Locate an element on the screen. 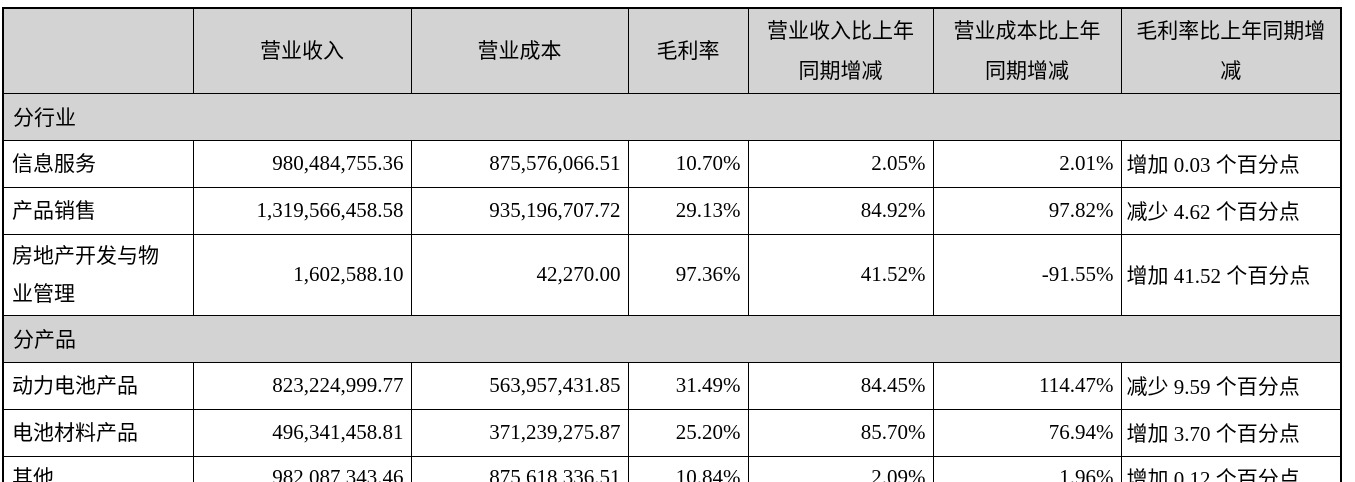  gross-margin-cell: 10.84% is located at coordinates (688, 468).